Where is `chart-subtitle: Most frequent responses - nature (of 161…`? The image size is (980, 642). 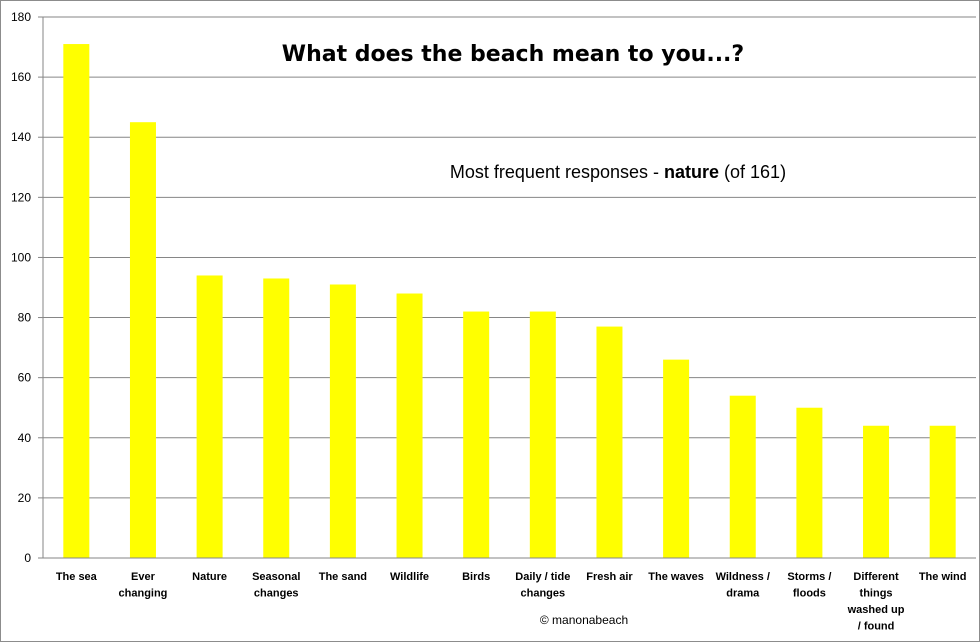
chart-subtitle: Most frequent responses - nature (of 161… is located at coordinates (618, 172).